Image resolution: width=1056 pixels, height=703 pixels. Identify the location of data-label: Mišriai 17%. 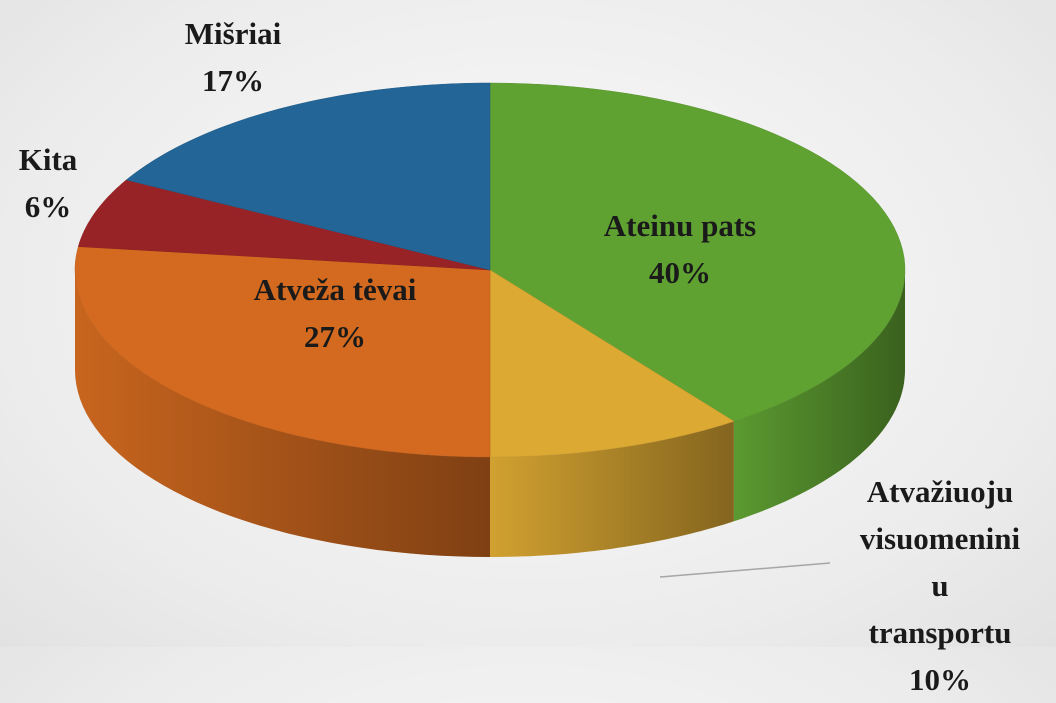
(233, 57).